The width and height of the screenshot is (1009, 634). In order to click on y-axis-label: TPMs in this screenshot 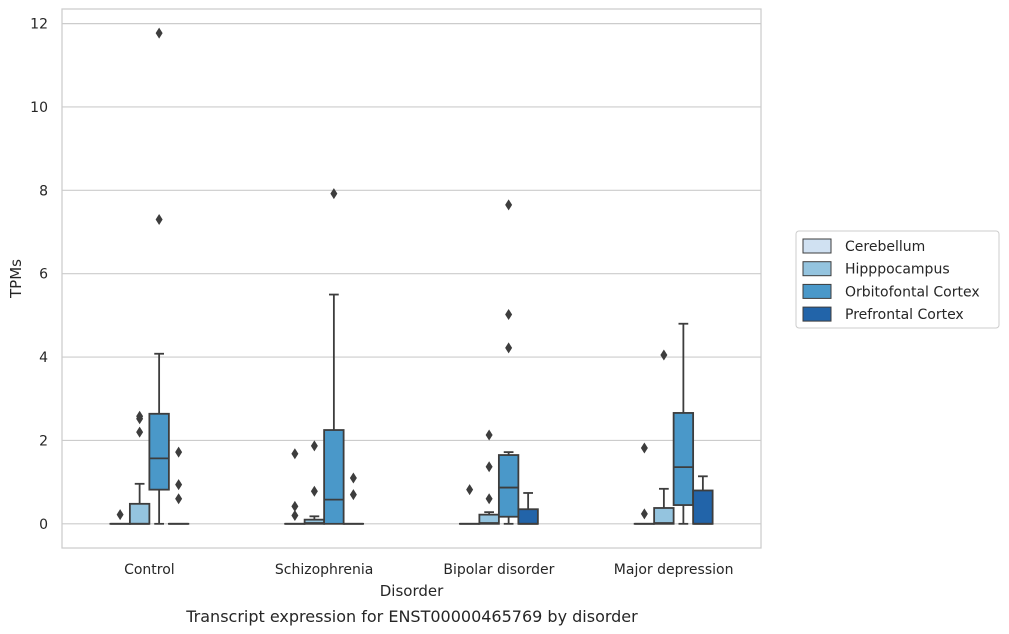, I will do `click(16, 279)`.